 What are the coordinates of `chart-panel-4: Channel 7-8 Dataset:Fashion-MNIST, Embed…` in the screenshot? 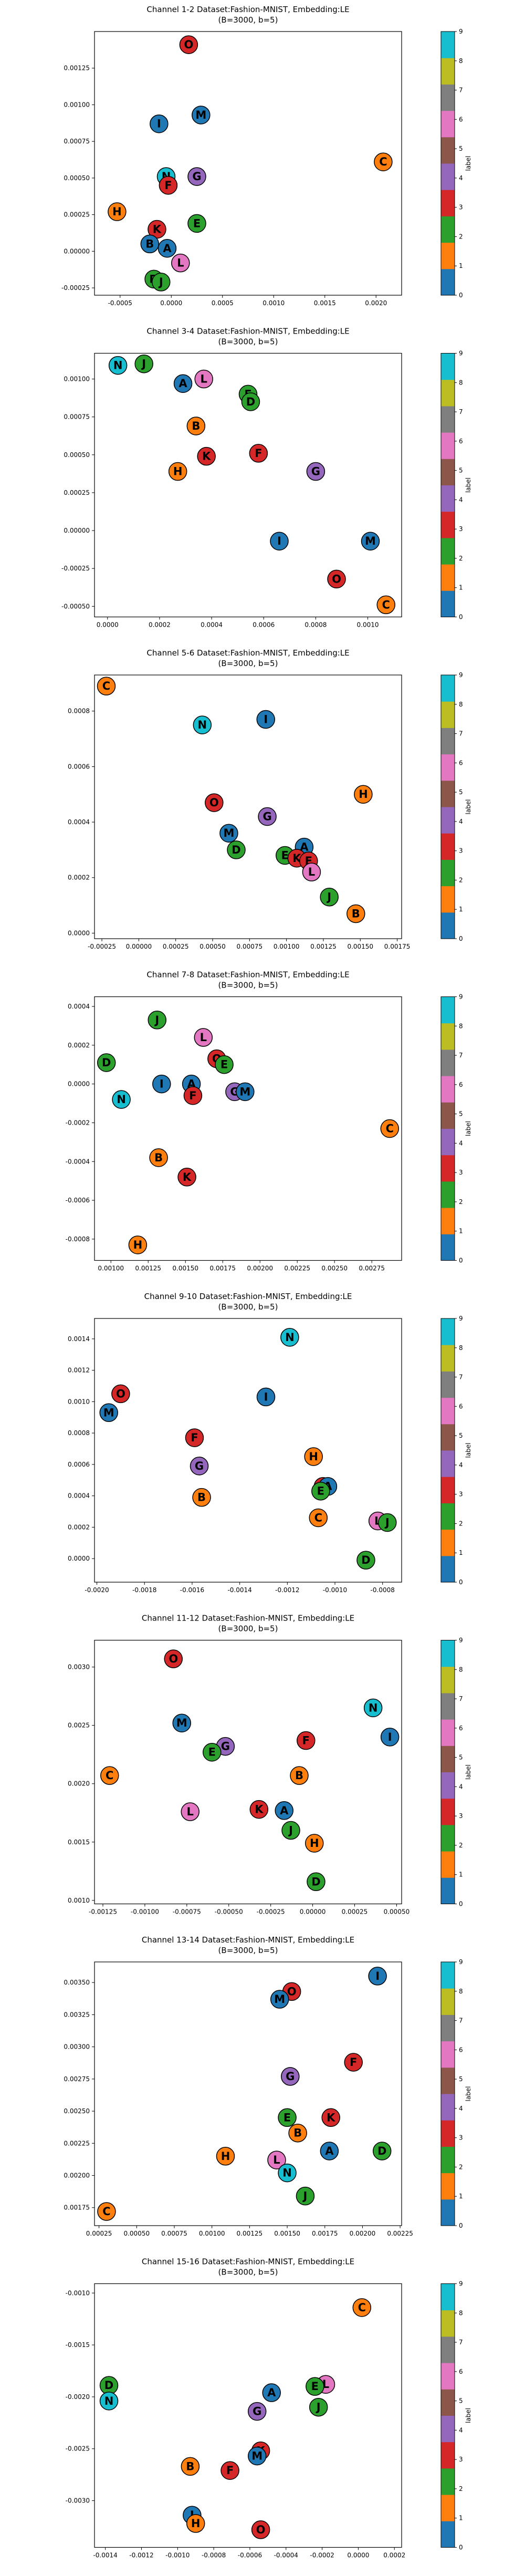 It's located at (269, 1121).